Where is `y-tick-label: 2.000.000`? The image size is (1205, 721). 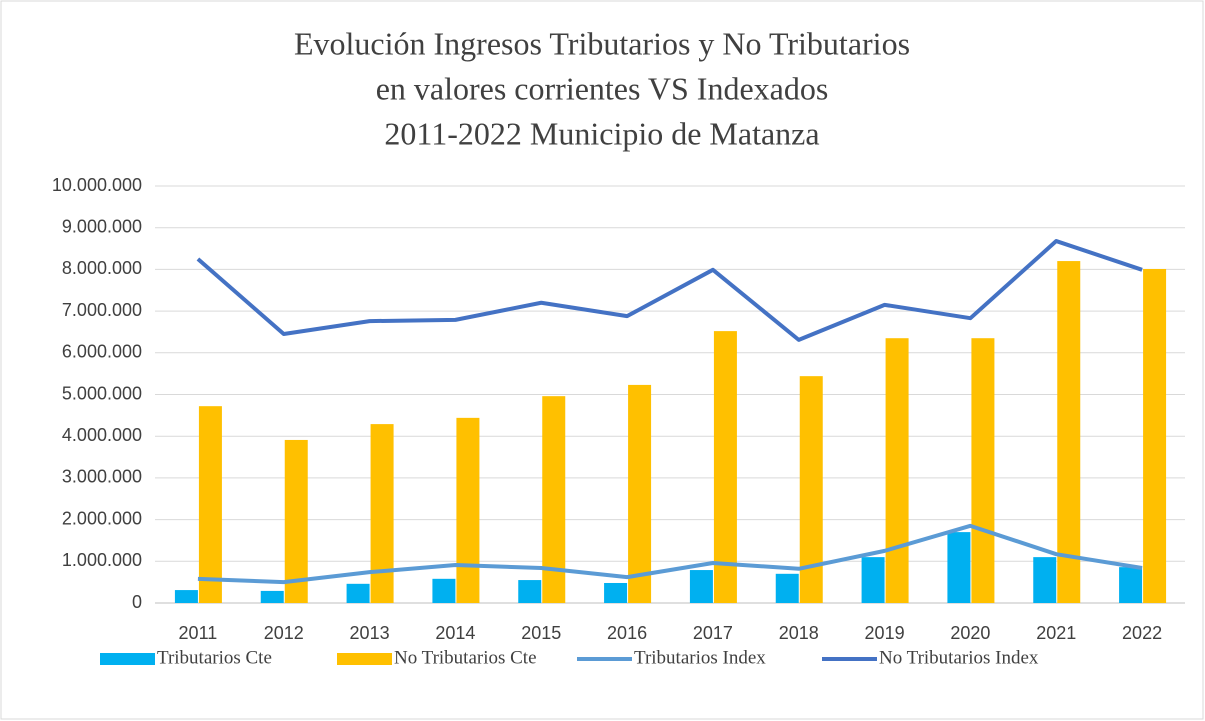
y-tick-label: 2.000.000 is located at coordinates (102, 518).